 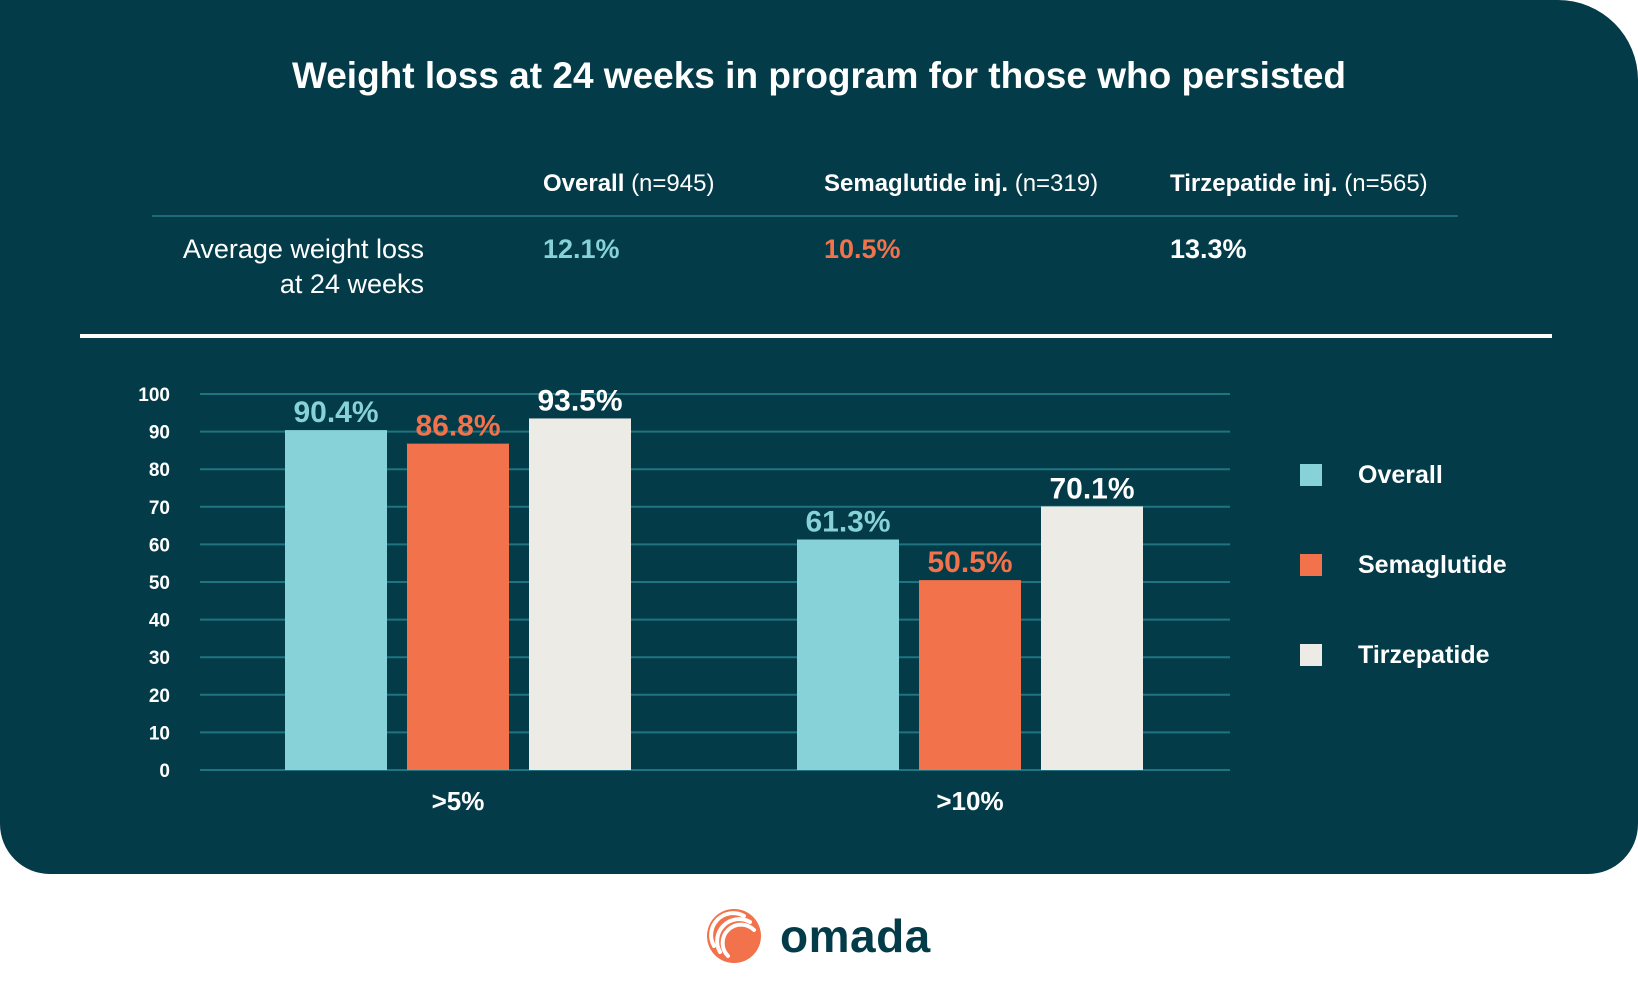 What do you see at coordinates (1208, 249) in the screenshot?
I see `stat-tirzepatide: 13.3%` at bounding box center [1208, 249].